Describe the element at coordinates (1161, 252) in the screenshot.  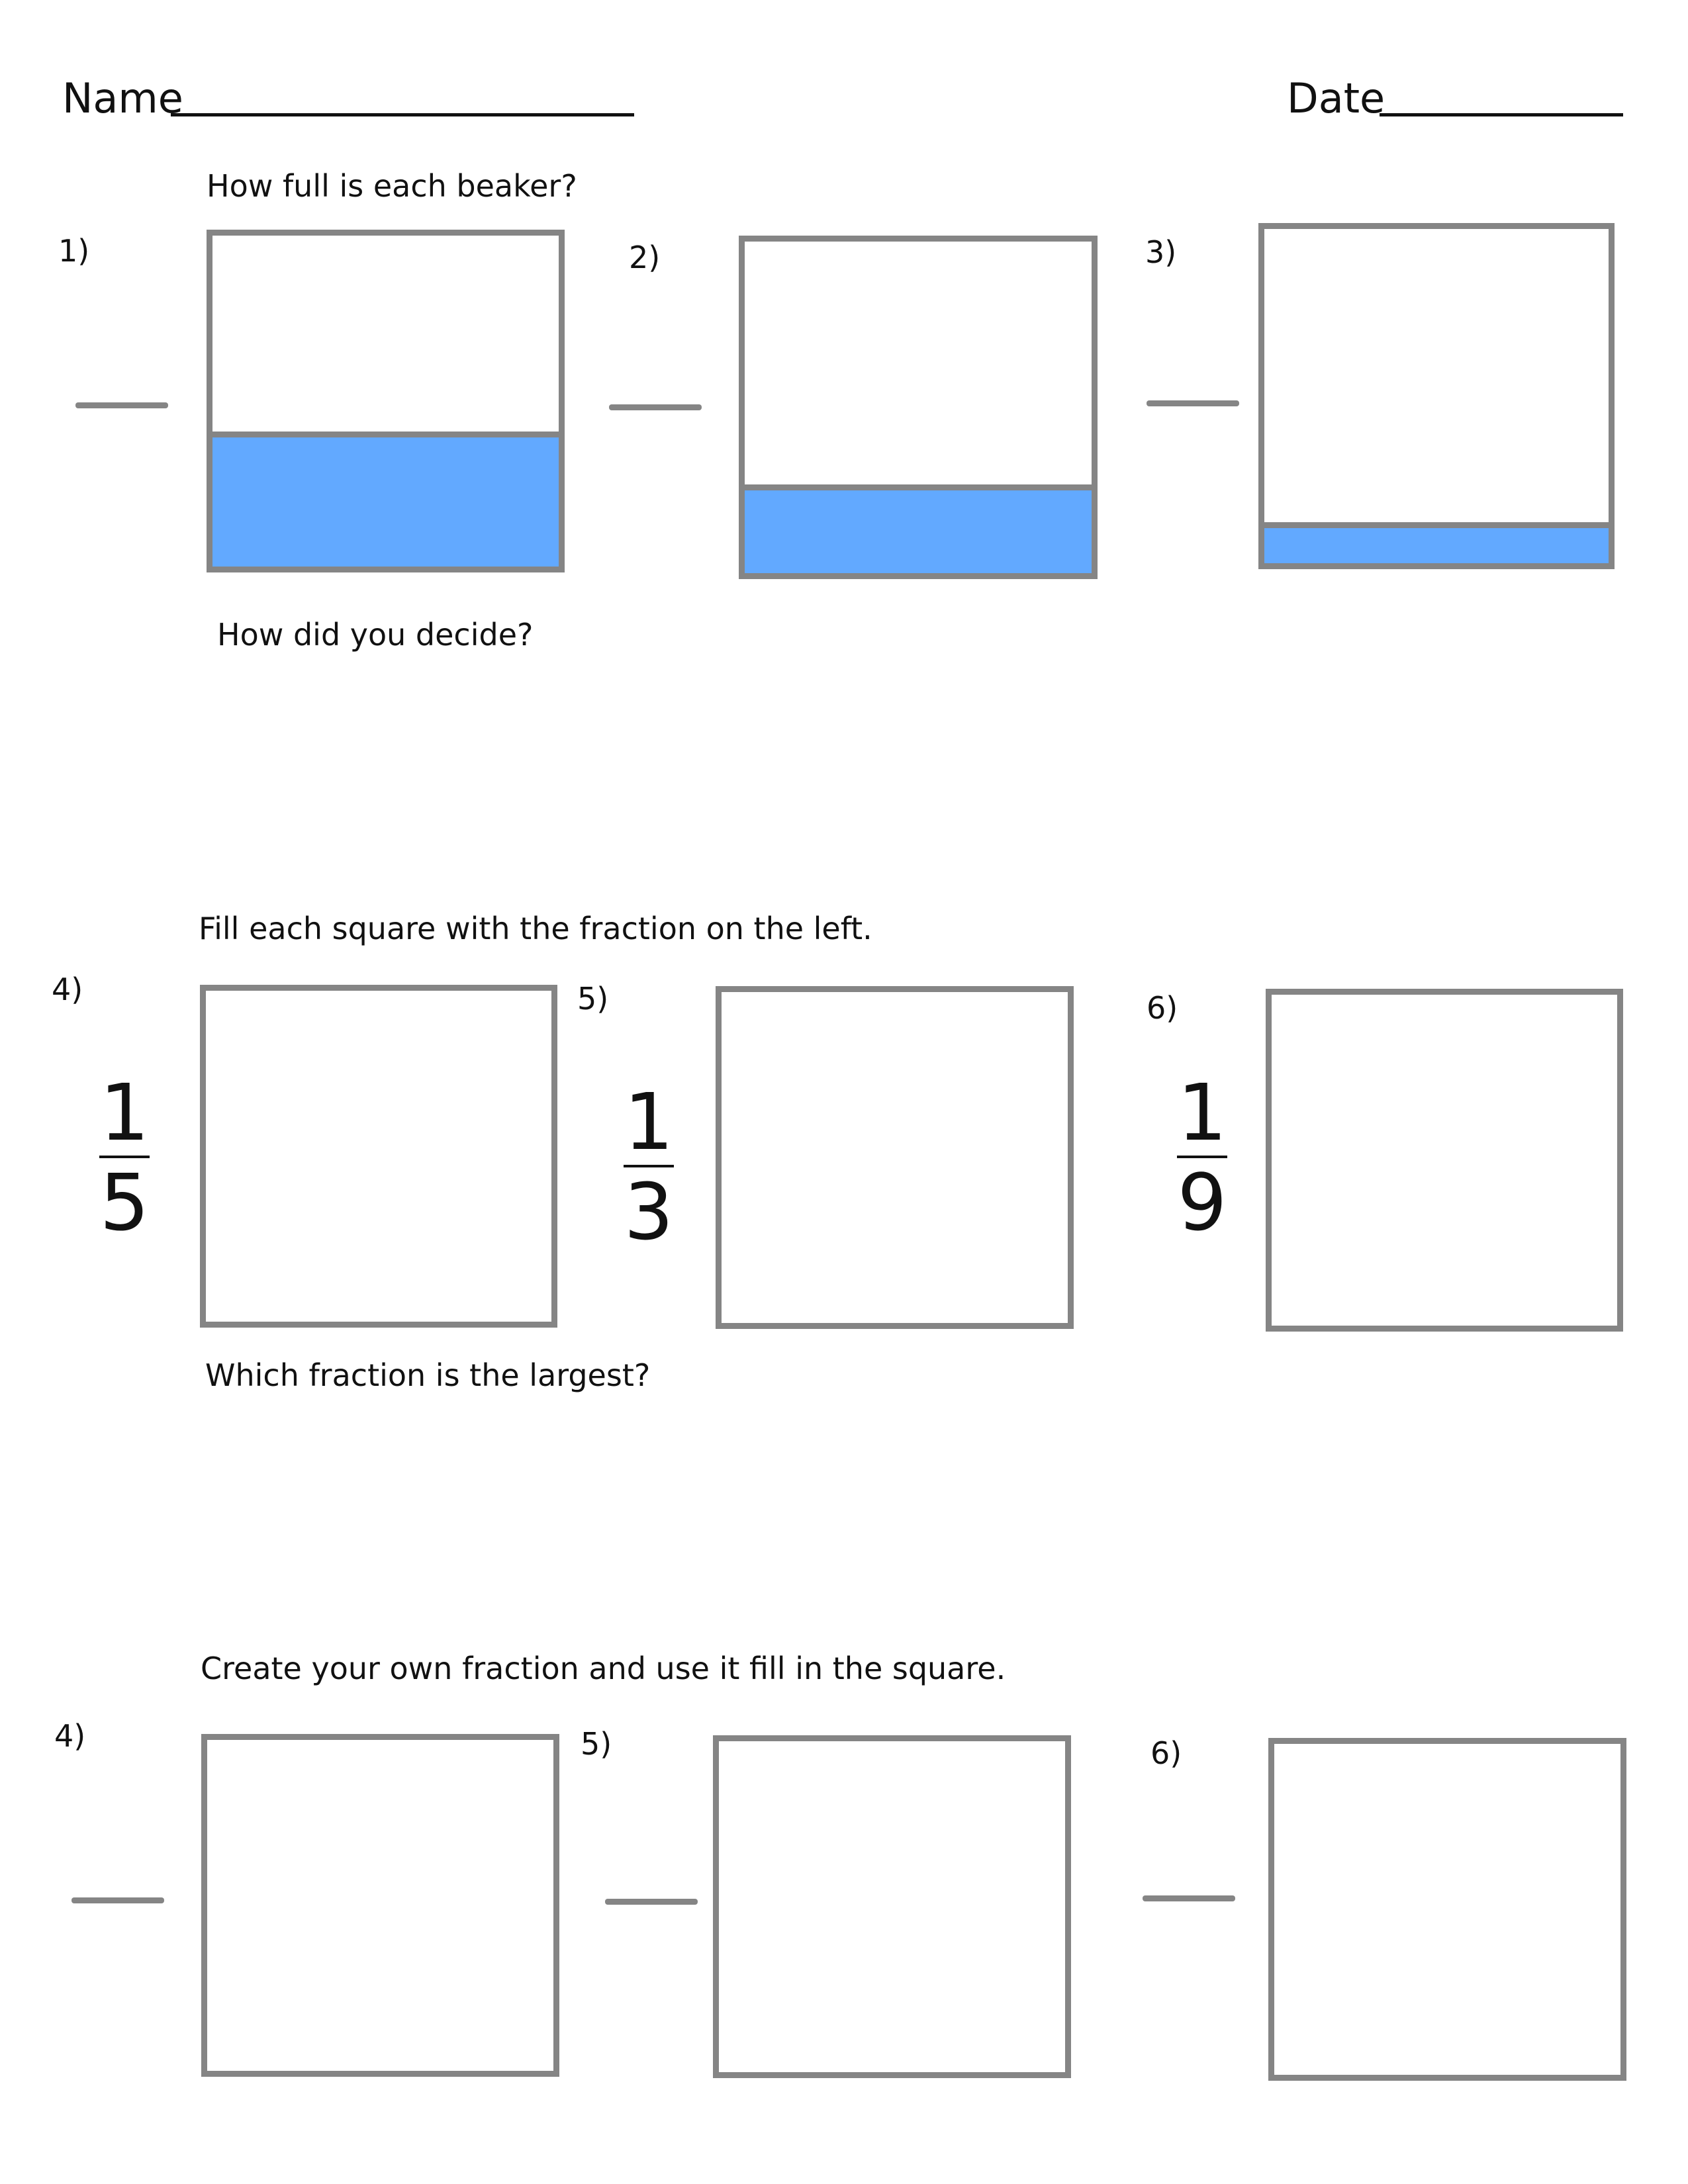
I see `question-number-3: 3)` at that location.